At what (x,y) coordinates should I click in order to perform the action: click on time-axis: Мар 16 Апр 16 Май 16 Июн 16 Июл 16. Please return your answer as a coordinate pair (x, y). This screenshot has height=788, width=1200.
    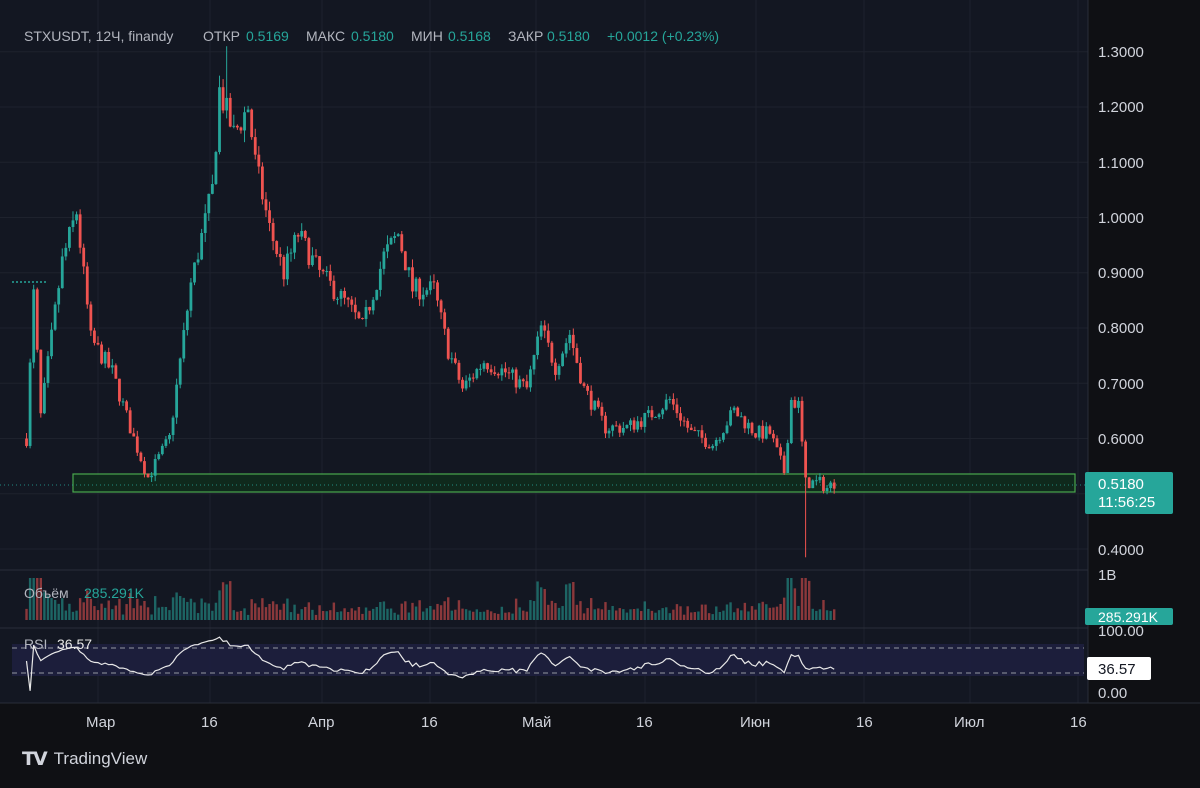
    Looking at the image, I should click on (586, 722).